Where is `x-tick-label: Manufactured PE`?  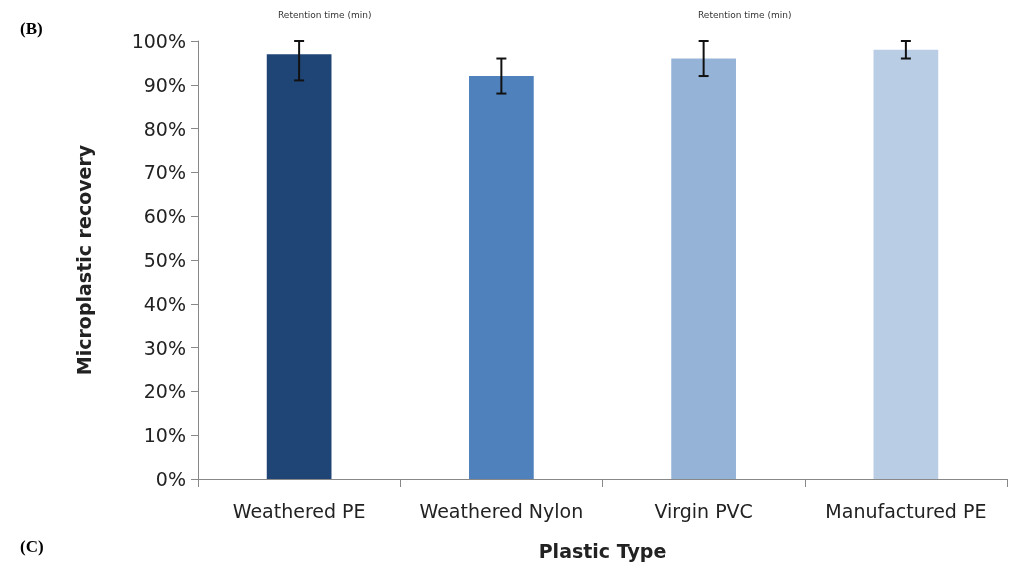 x-tick-label: Manufactured PE is located at coordinates (906, 510).